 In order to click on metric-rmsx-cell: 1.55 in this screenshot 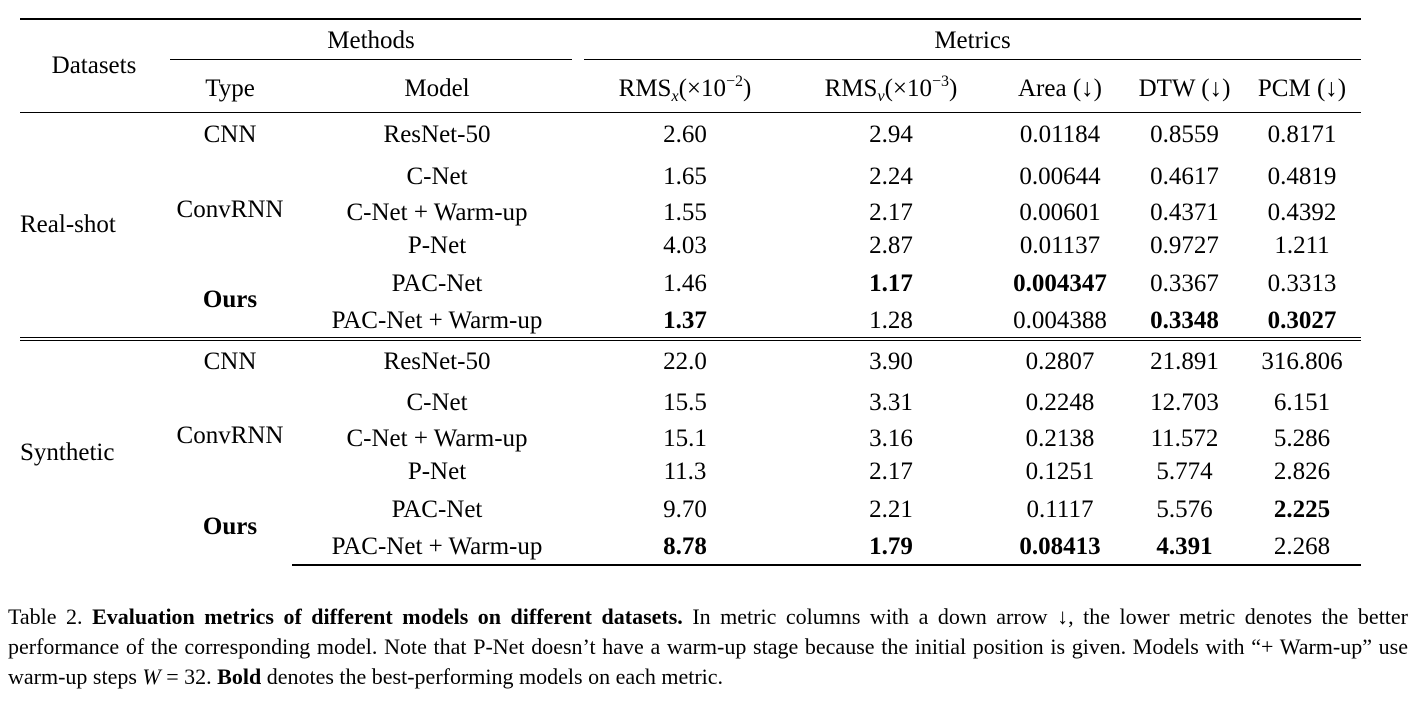, I will do `click(685, 212)`.